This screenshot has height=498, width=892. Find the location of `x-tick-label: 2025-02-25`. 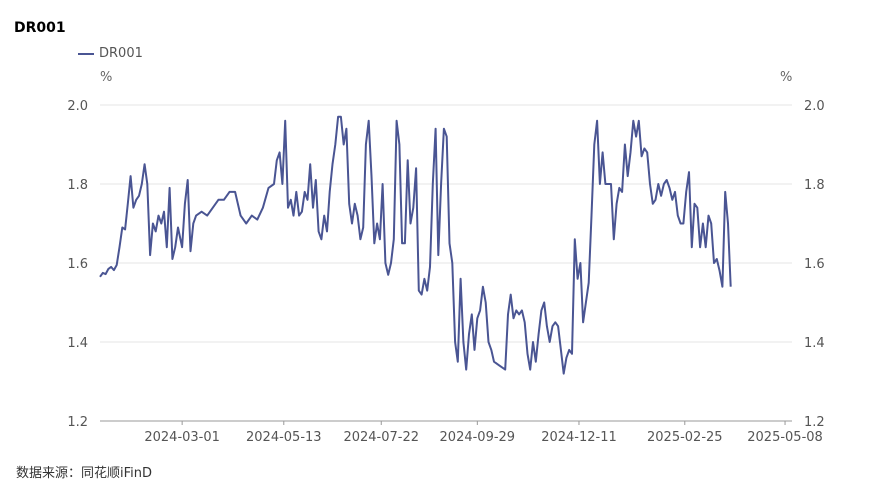

x-tick-label: 2025-02-25 is located at coordinates (685, 437).